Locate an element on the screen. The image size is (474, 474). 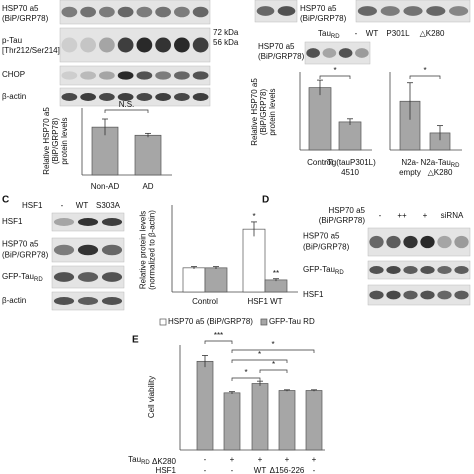
significance: ** is located at coordinates (276, 273).